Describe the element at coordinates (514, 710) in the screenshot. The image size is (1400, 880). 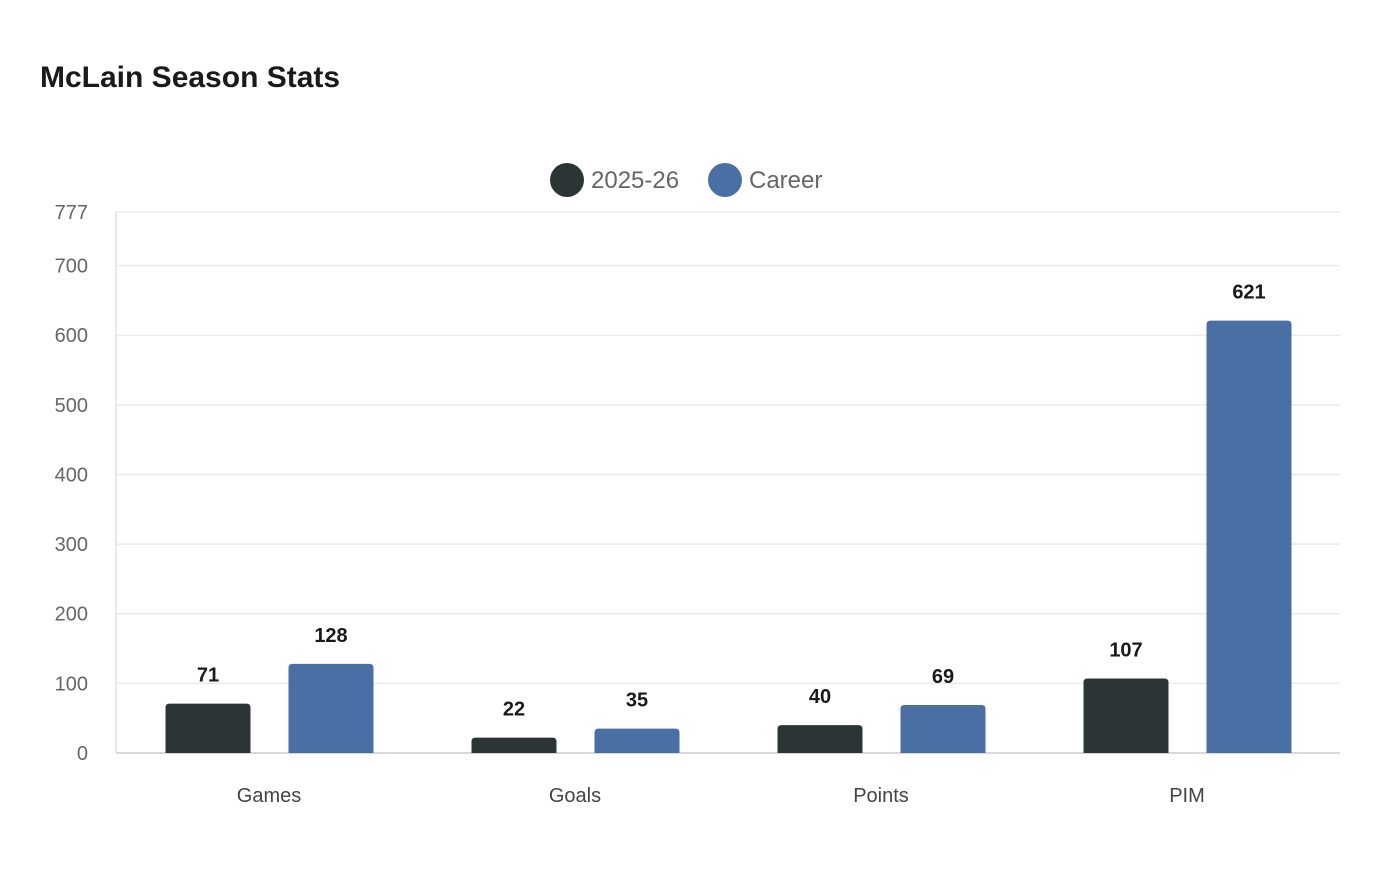
I see `data-label: 22` at that location.